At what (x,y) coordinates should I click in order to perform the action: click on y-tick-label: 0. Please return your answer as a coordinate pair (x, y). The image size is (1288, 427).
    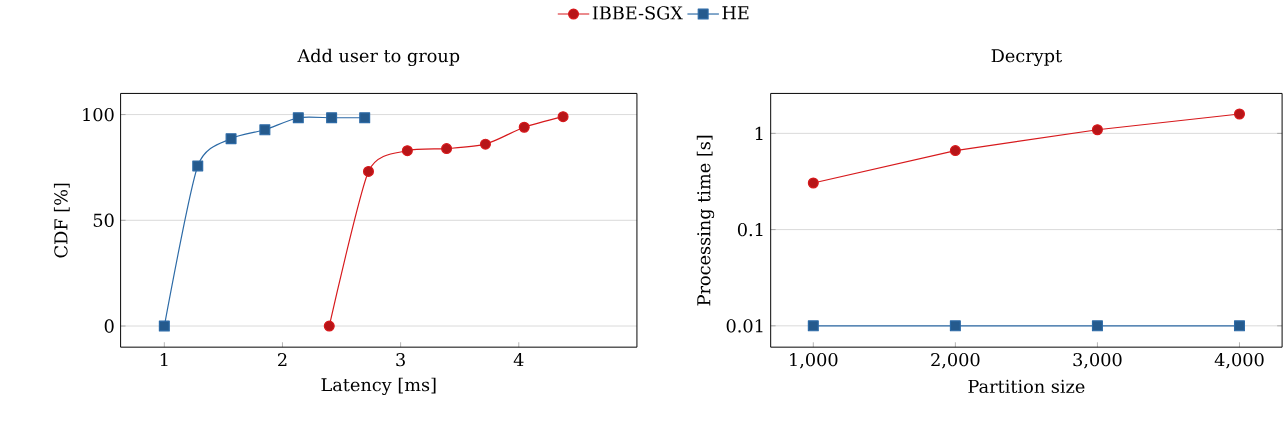
    Looking at the image, I should click on (109, 326).